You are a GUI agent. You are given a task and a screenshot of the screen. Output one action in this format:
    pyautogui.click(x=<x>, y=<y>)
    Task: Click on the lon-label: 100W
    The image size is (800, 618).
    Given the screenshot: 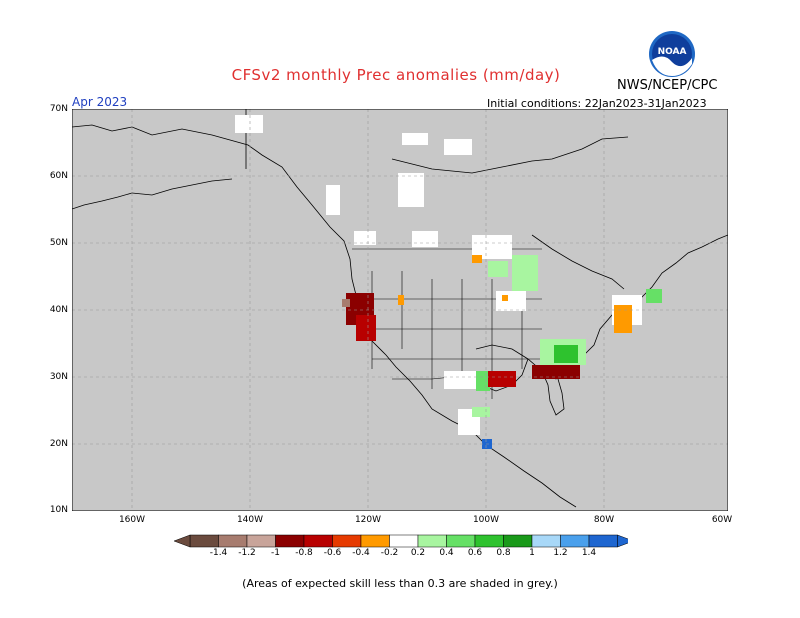 What is the action you would take?
    pyautogui.click(x=486, y=520)
    